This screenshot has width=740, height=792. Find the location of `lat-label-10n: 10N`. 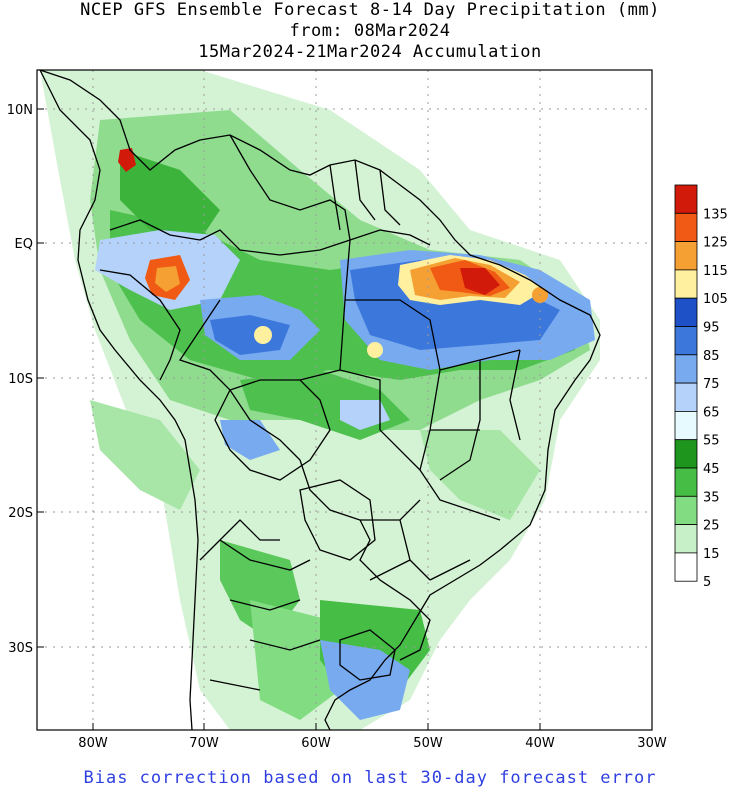

lat-label-10n: 10N is located at coordinates (20, 110).